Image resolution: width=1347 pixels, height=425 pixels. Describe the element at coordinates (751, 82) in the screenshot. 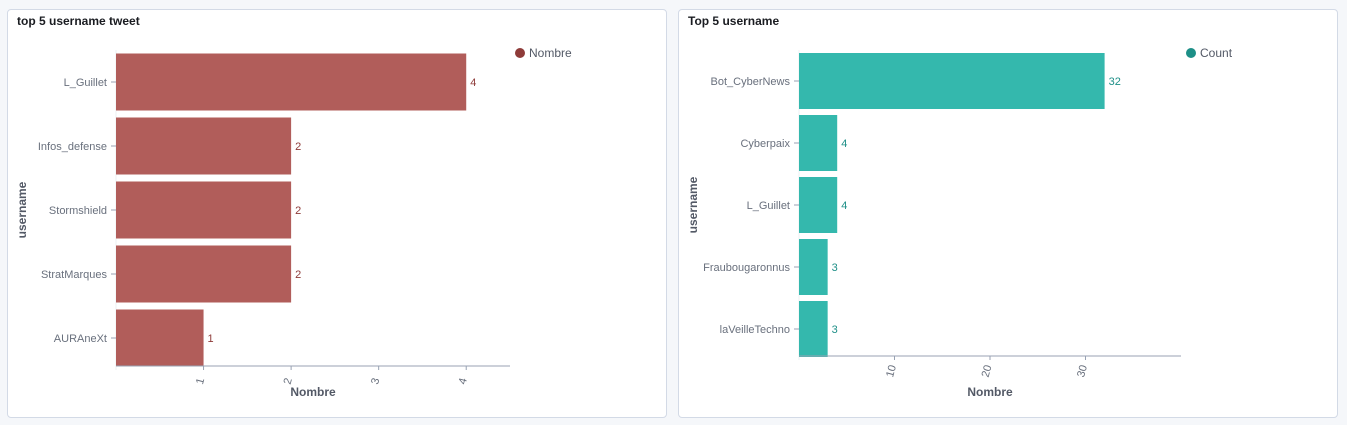

I see `category-label: Bot_CyberNews` at that location.